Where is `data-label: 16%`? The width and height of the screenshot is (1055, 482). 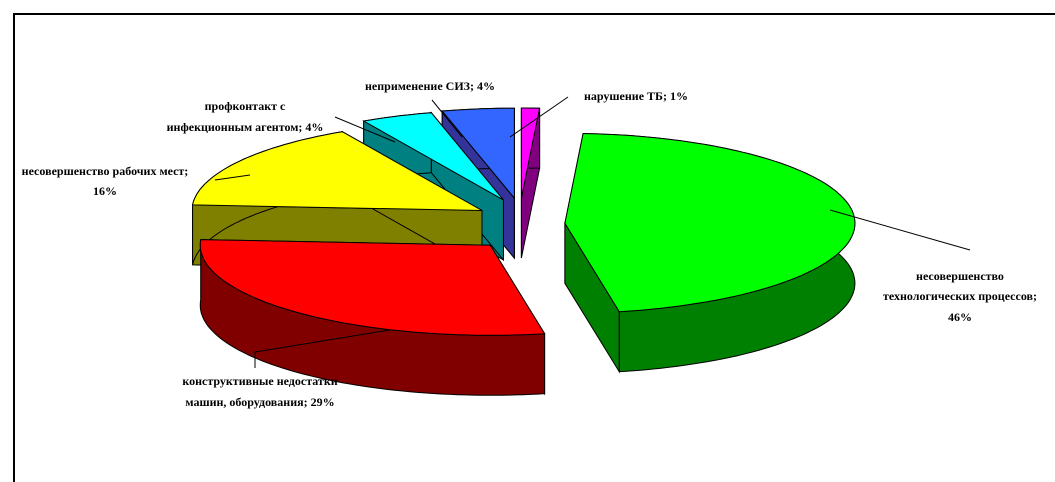 data-label: 16% is located at coordinates (105, 191).